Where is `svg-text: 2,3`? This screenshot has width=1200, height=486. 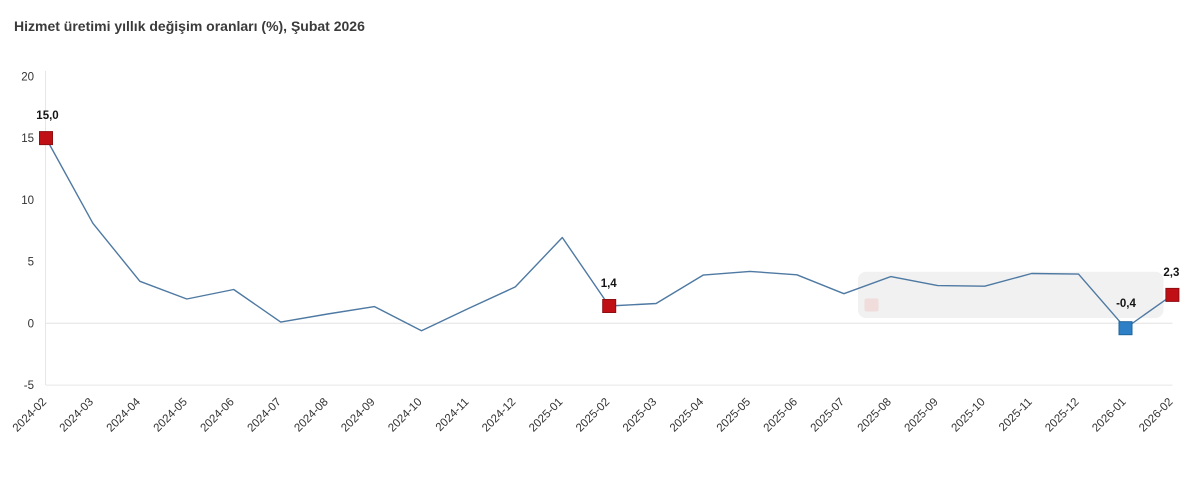 svg-text: 2,3 is located at coordinates (1171, 273).